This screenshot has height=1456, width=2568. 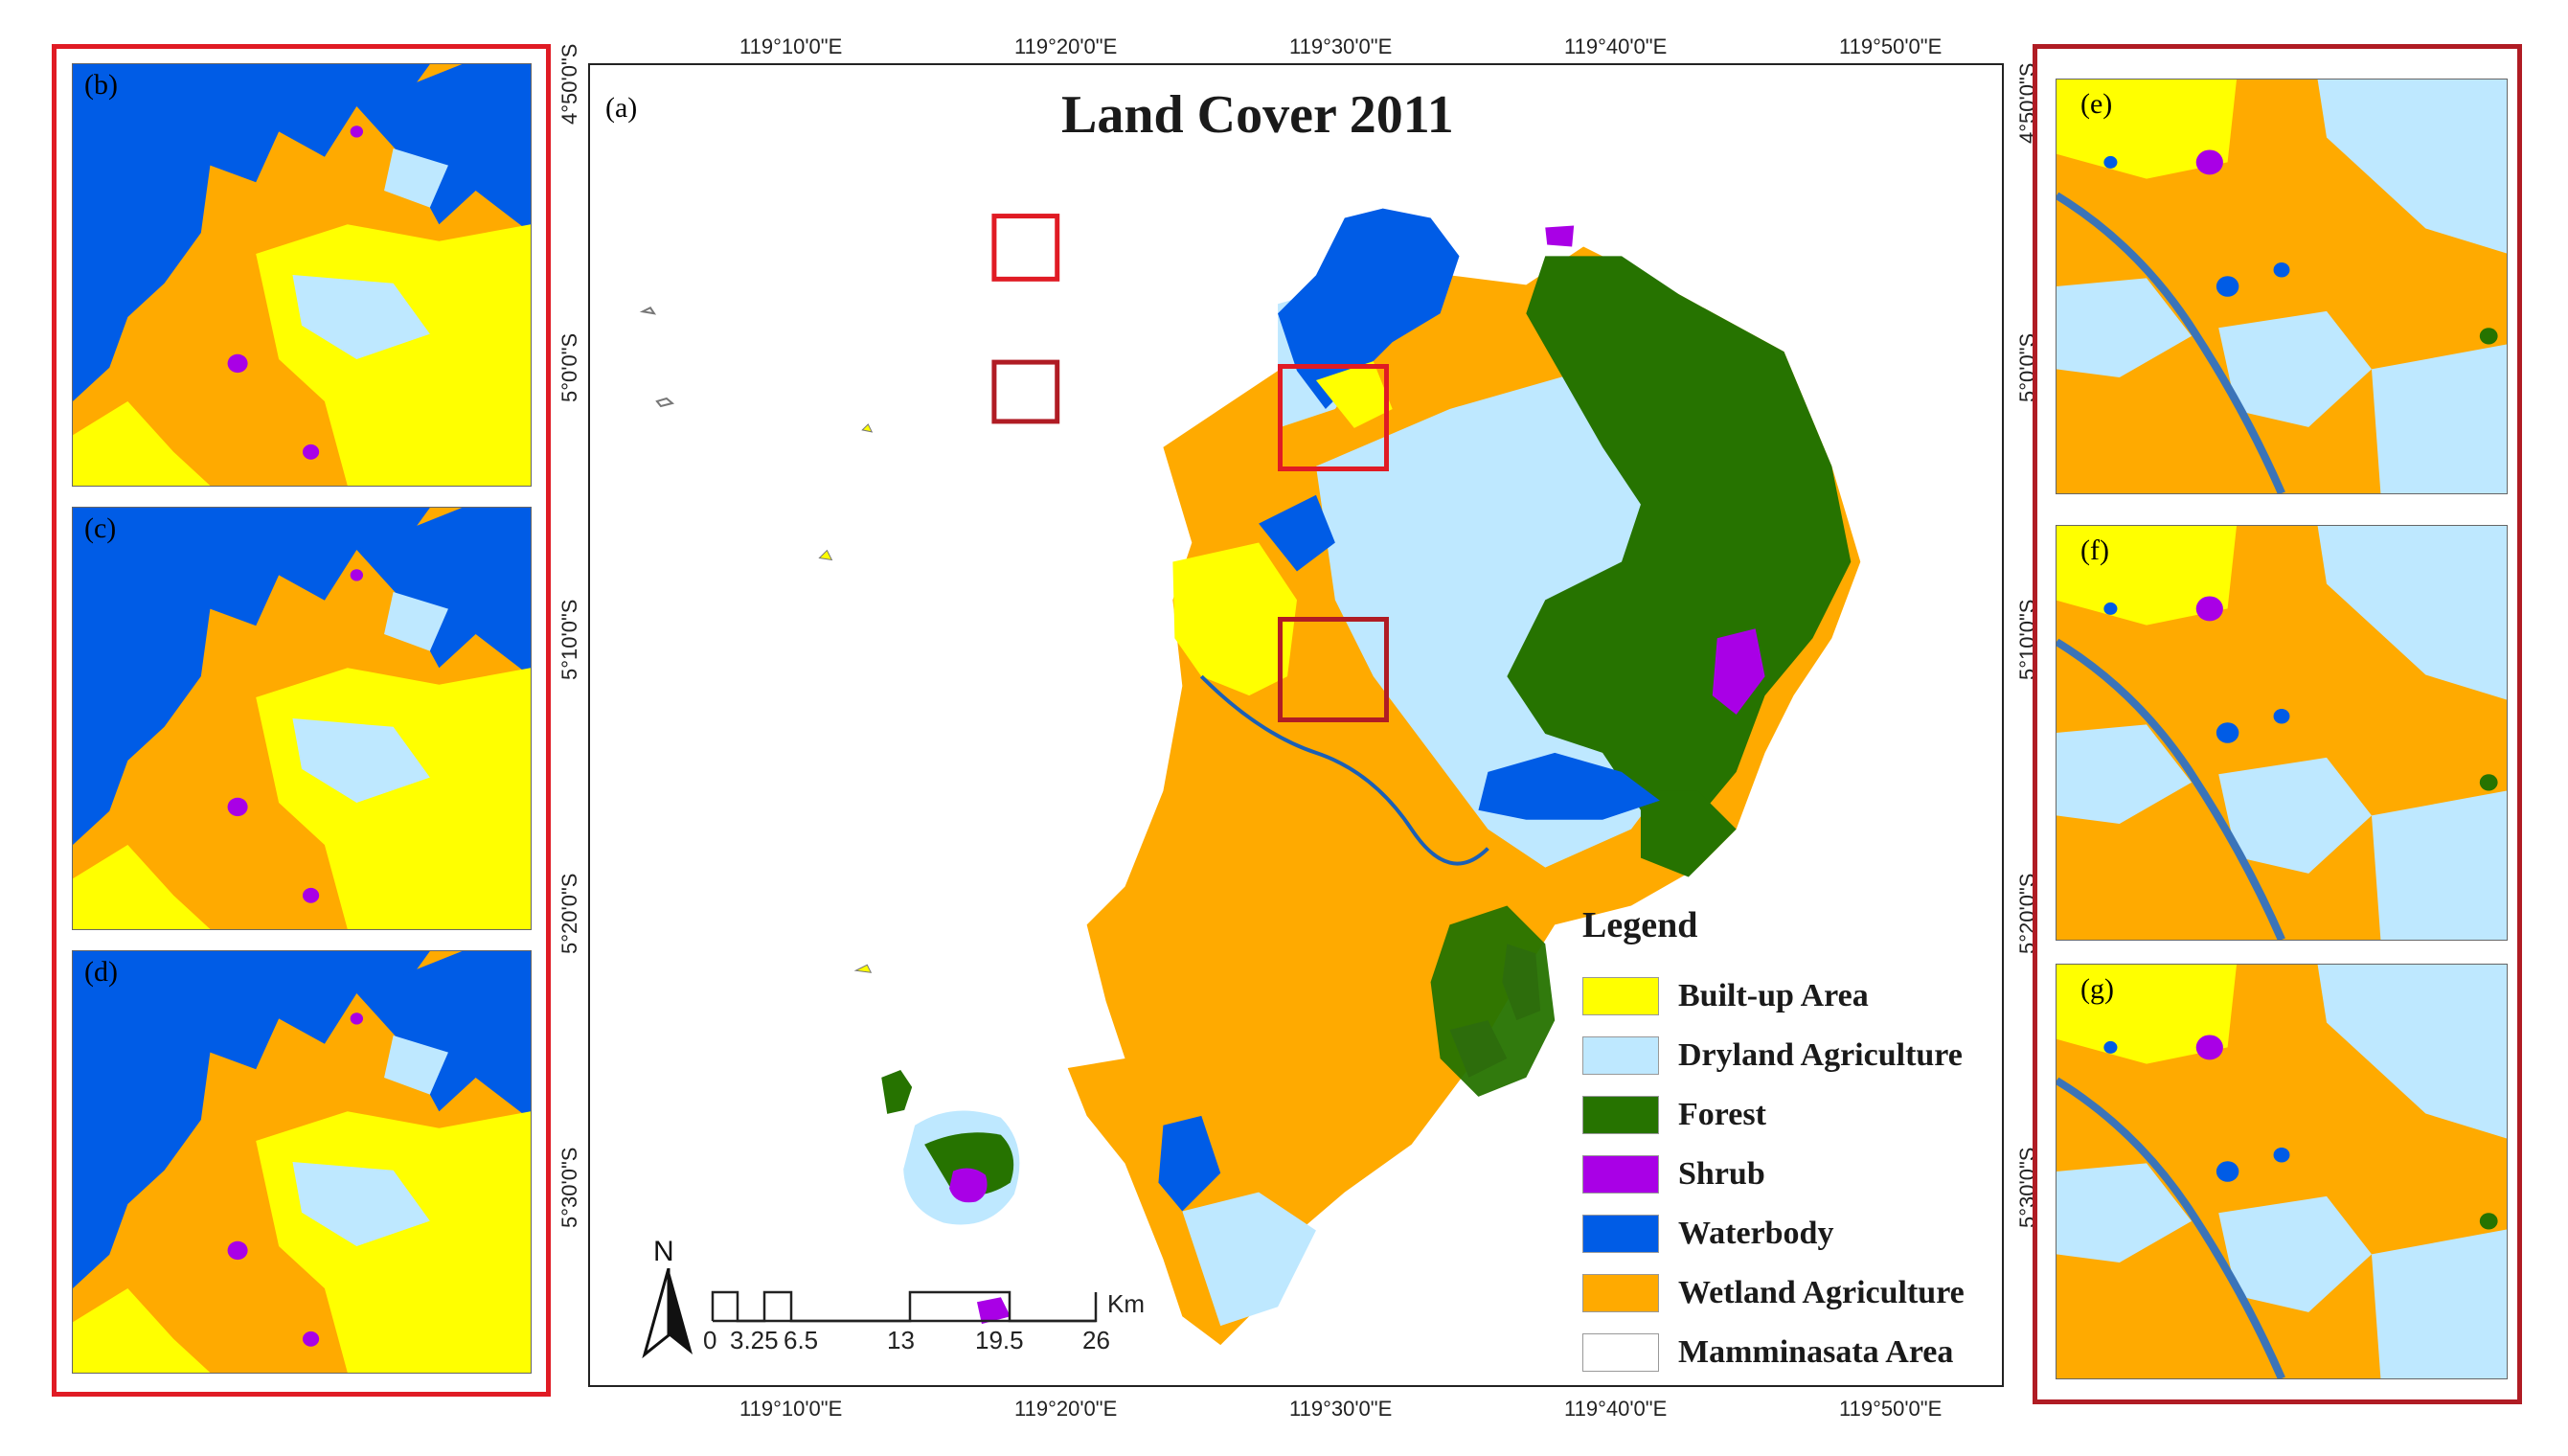 What do you see at coordinates (569, 367) in the screenshot?
I see `left-tick-1: 5°0'0"S` at bounding box center [569, 367].